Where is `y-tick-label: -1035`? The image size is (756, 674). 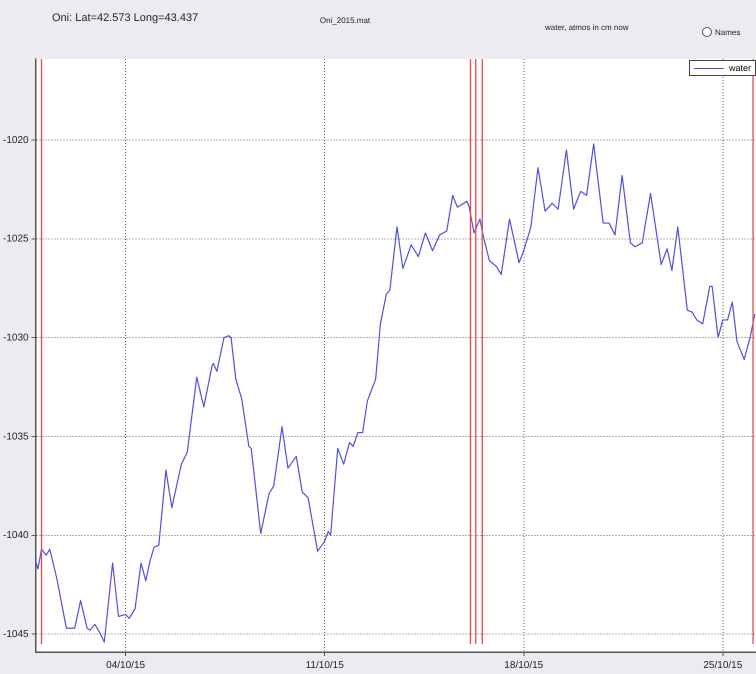 y-tick-label: -1035 is located at coordinates (16, 436).